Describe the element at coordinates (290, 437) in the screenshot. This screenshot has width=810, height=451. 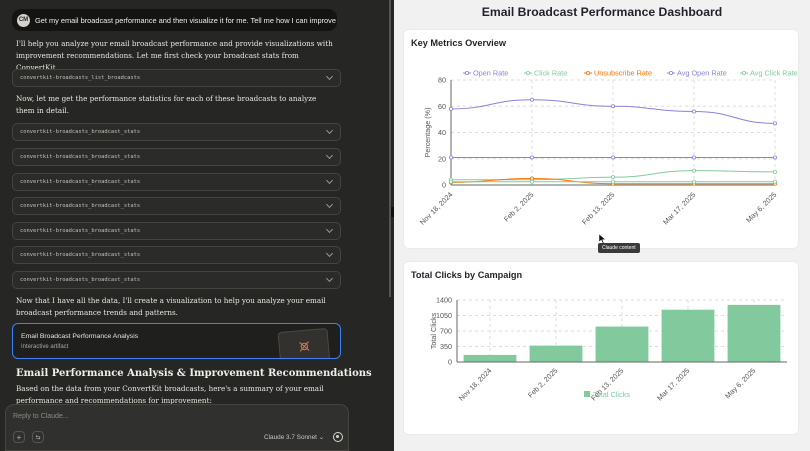
I see `model-name: Claude 3.7 Sonnet` at that location.